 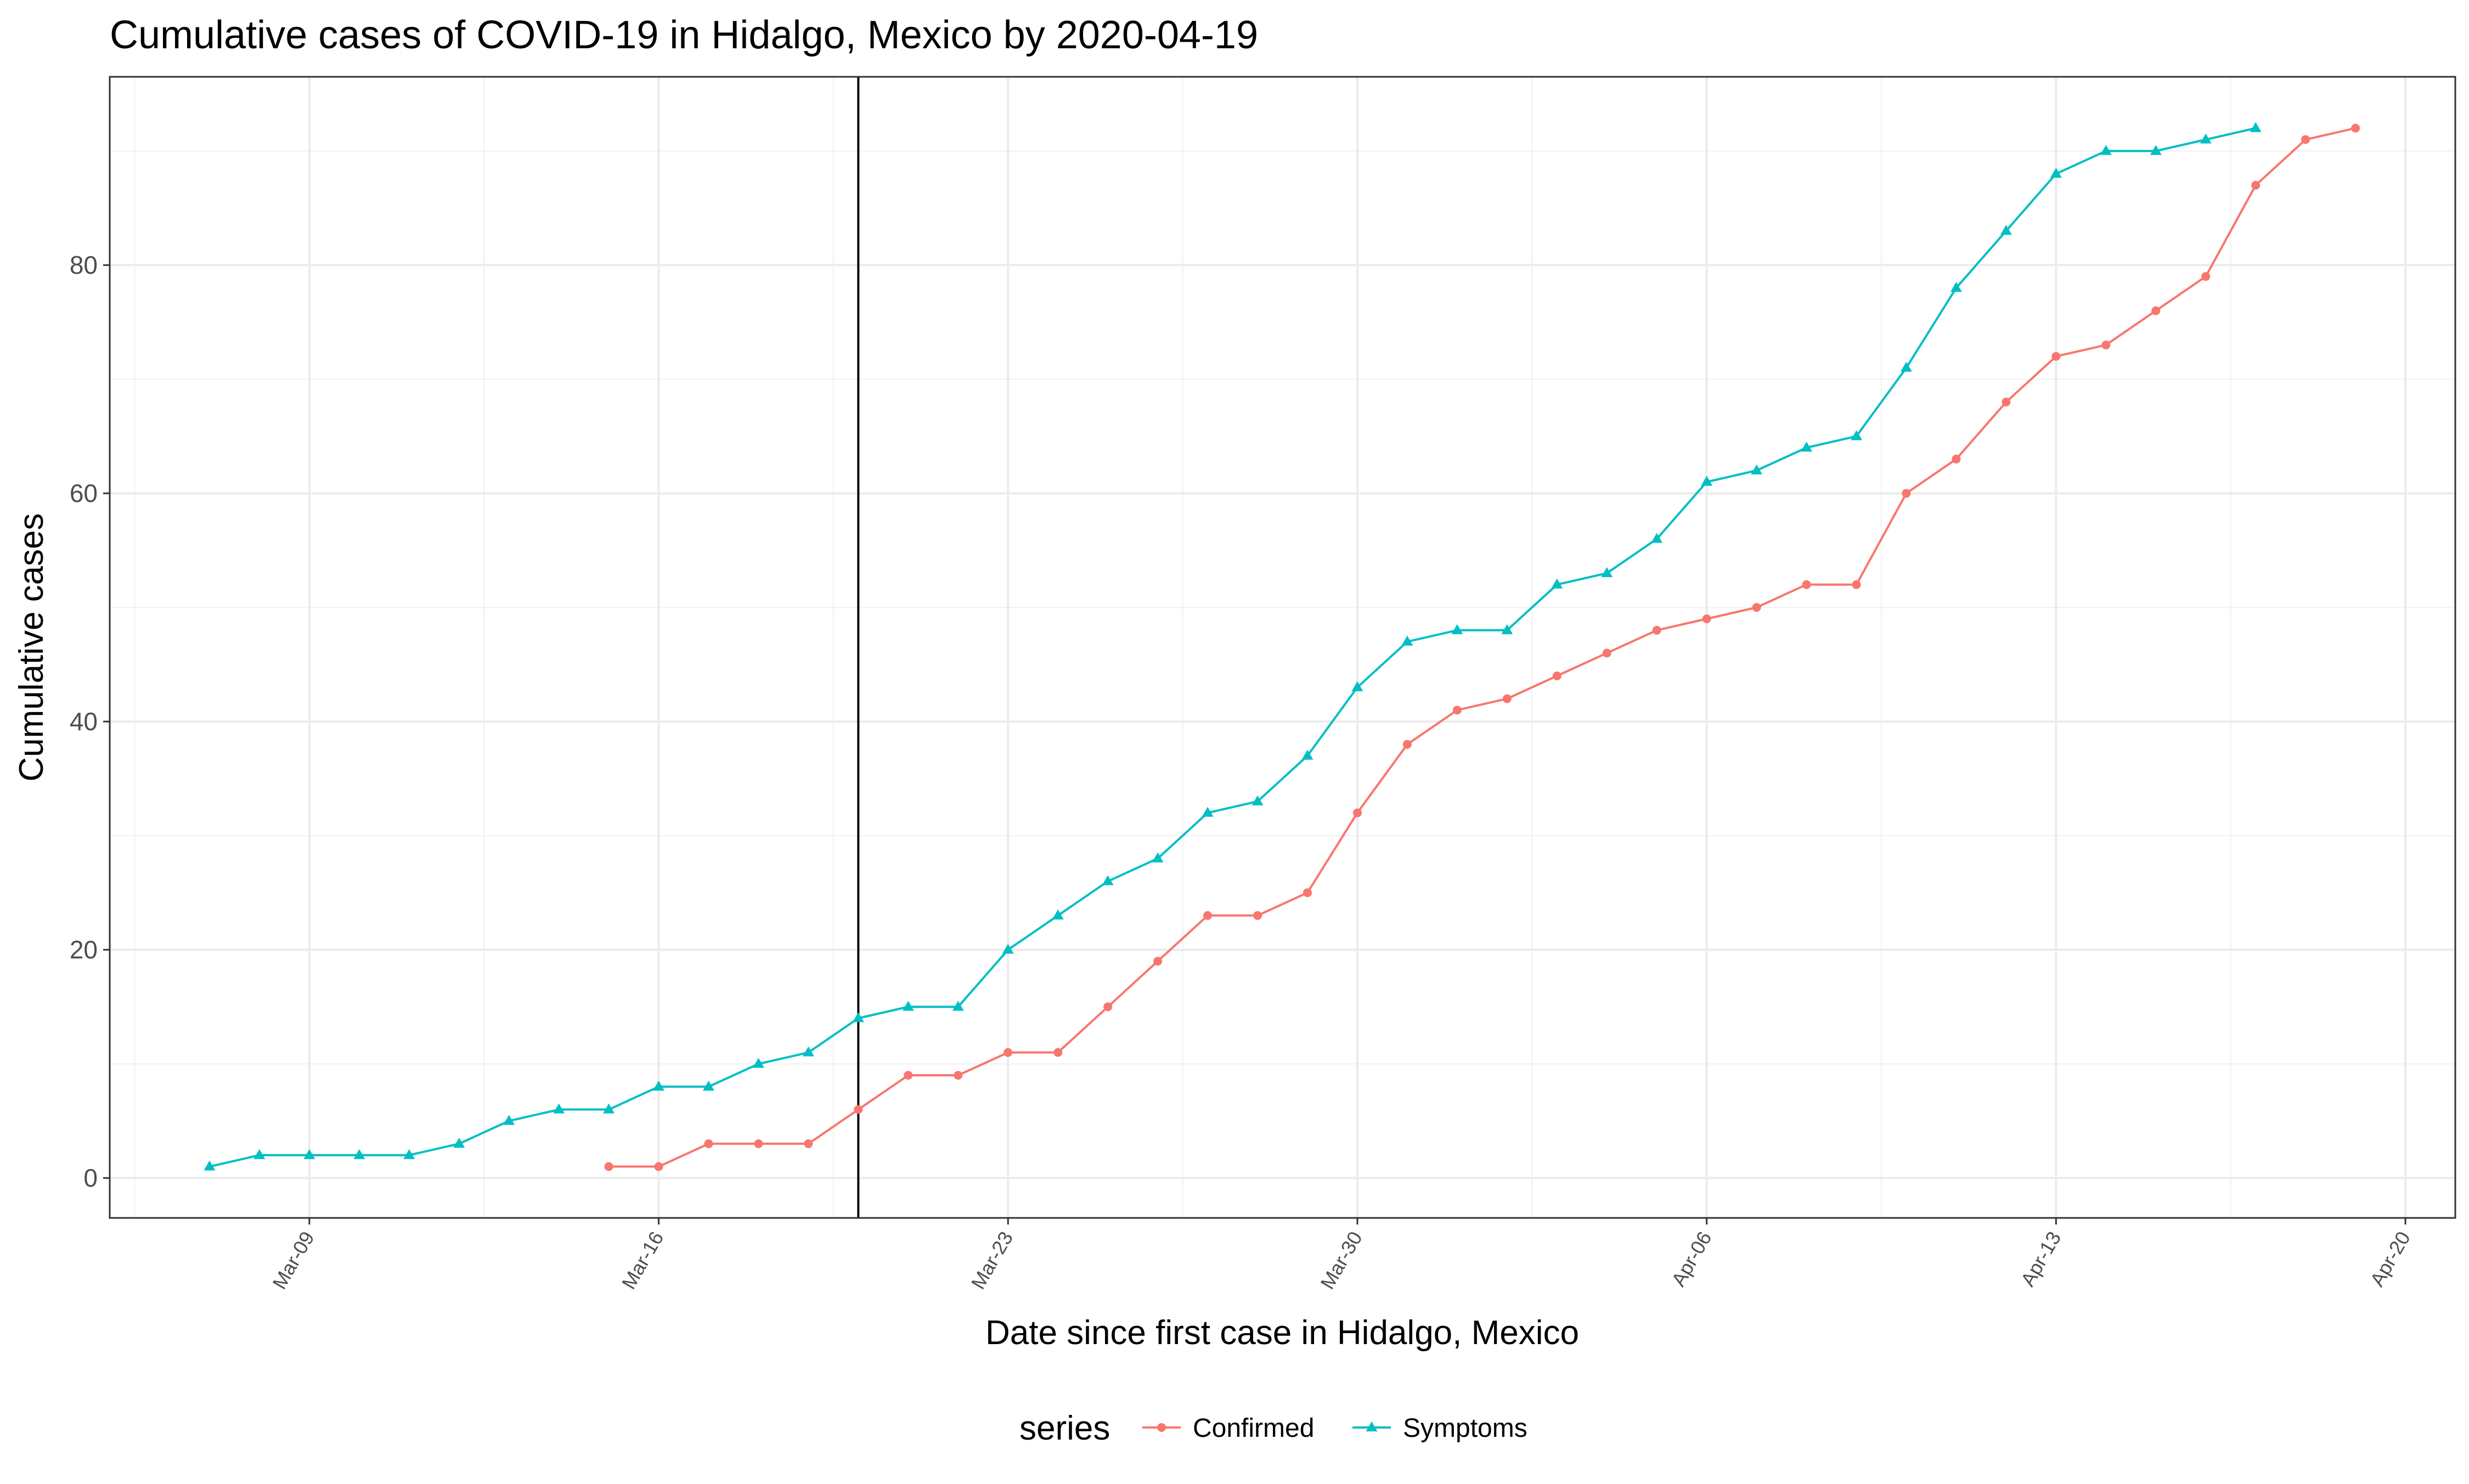 What do you see at coordinates (1465, 1428) in the screenshot?
I see `legend-label-symptoms: Symptoms` at bounding box center [1465, 1428].